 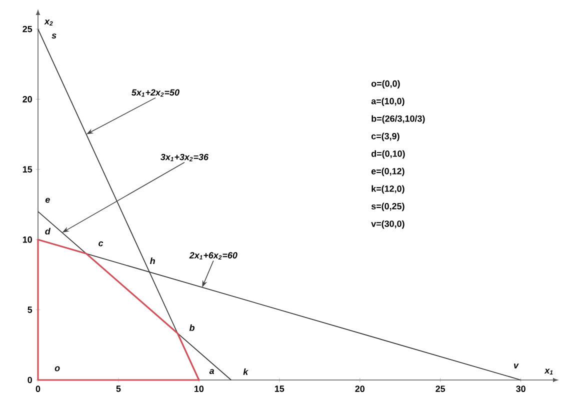 I want to click on annotation: 5x$_{1}$+2x$_{2}$=50, so click(x=156, y=93).